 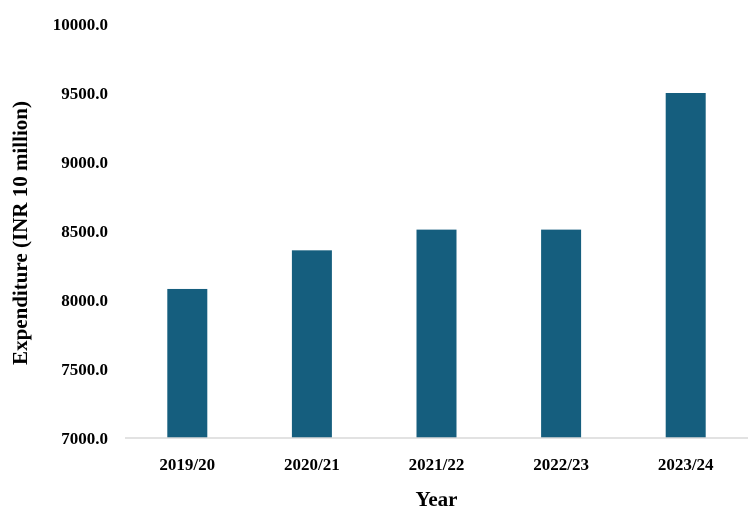 What do you see at coordinates (84, 231) in the screenshot?
I see `y-tick-label: 8500.0` at bounding box center [84, 231].